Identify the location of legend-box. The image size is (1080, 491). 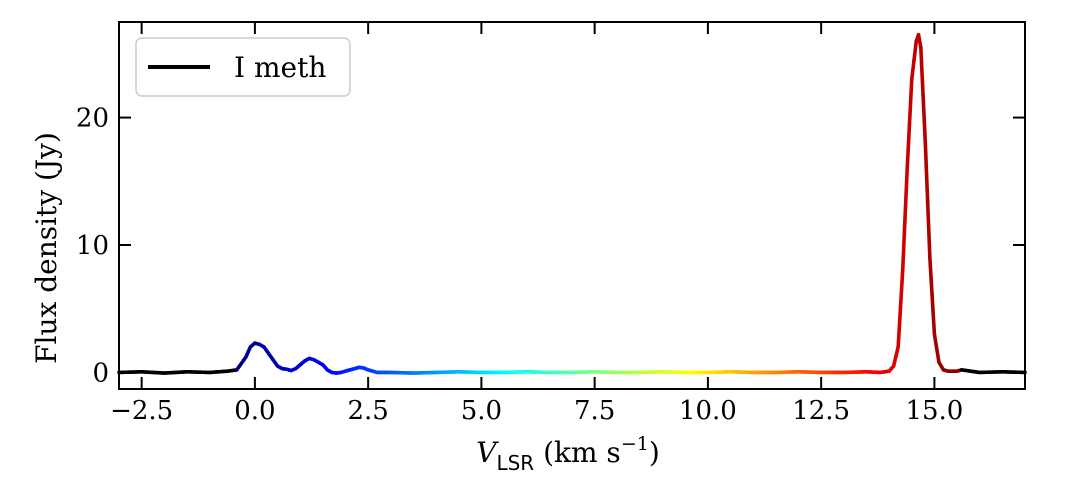
(243, 67).